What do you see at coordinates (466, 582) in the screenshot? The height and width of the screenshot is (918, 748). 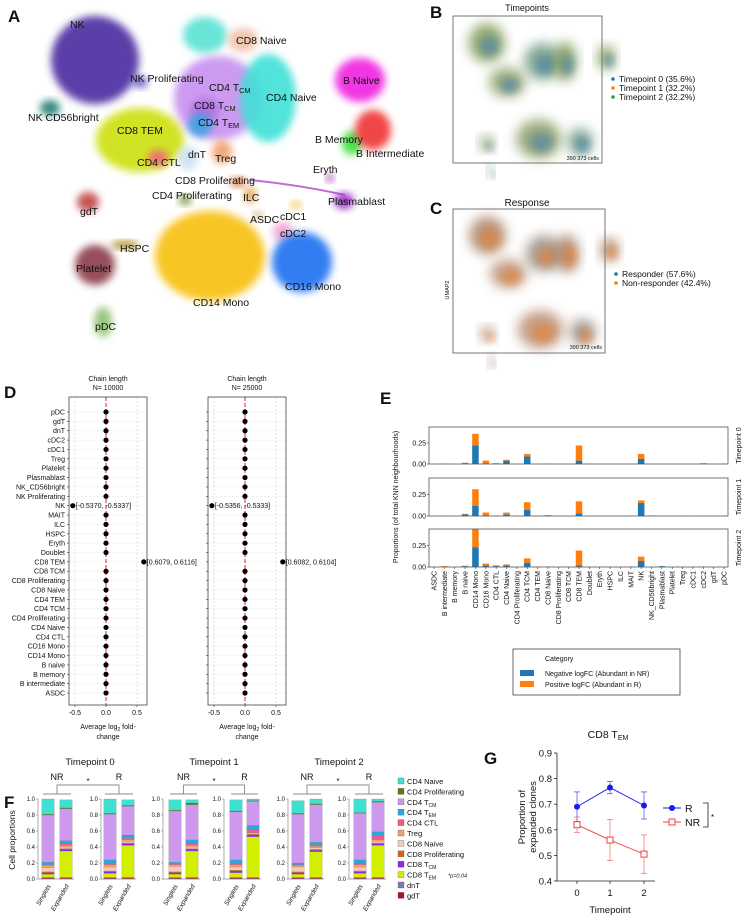 I see `x-tick-label: B naive` at bounding box center [466, 582].